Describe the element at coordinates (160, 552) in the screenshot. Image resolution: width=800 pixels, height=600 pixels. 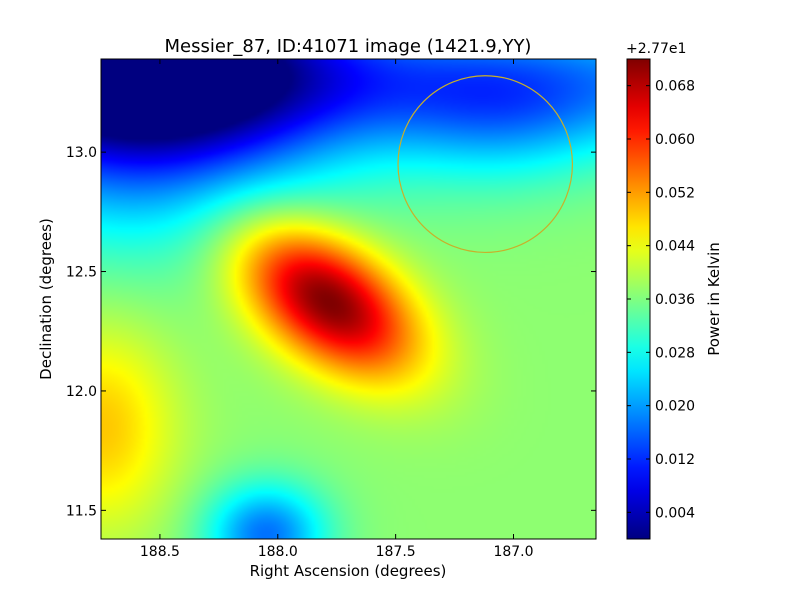
I see `x-tick-label: 188.5` at that location.